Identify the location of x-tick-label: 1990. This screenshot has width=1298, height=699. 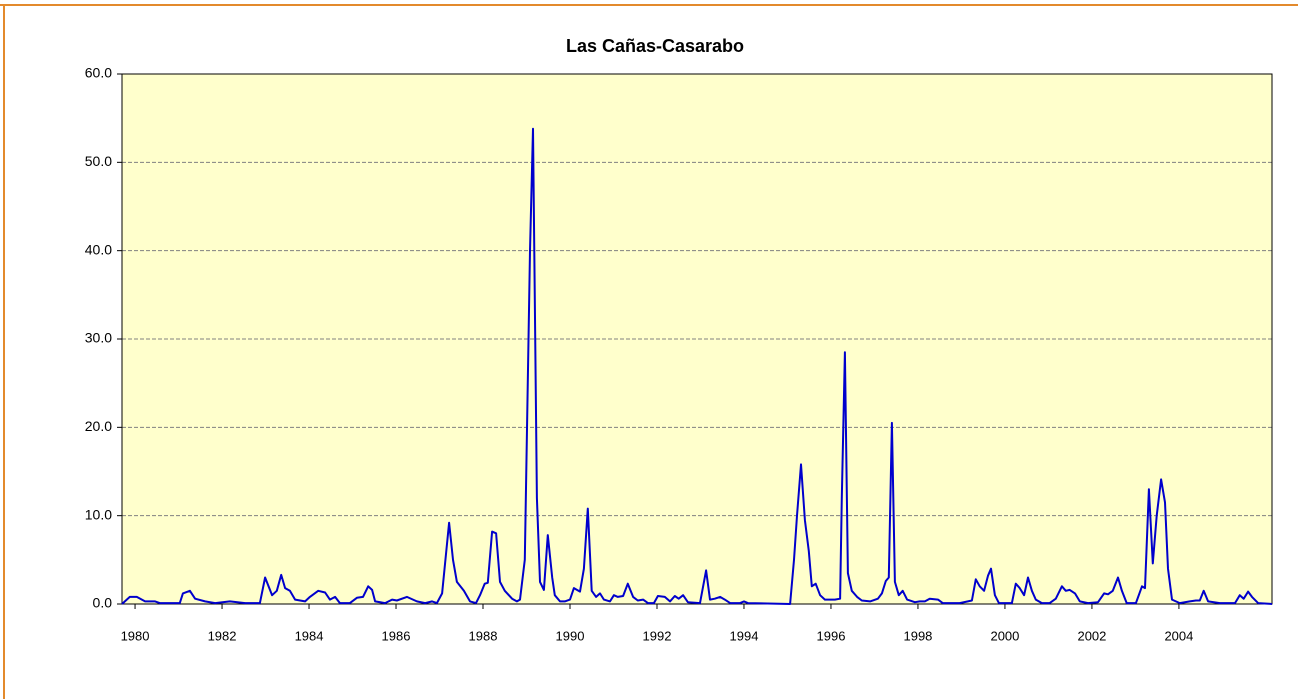
(570, 635).